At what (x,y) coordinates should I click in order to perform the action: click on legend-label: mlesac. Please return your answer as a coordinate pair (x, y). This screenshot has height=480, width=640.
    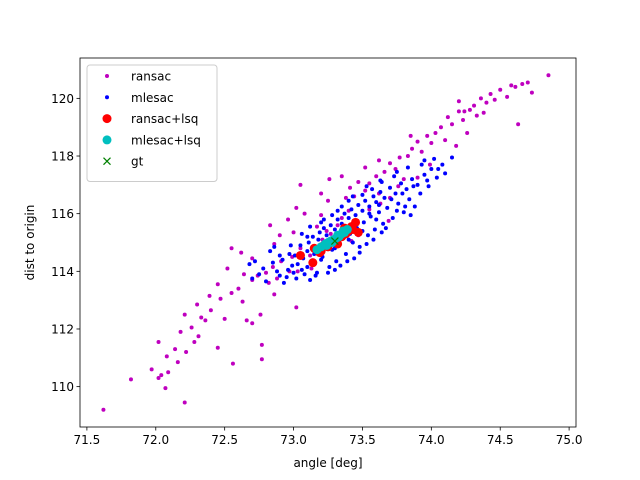
    Looking at the image, I should click on (152, 98).